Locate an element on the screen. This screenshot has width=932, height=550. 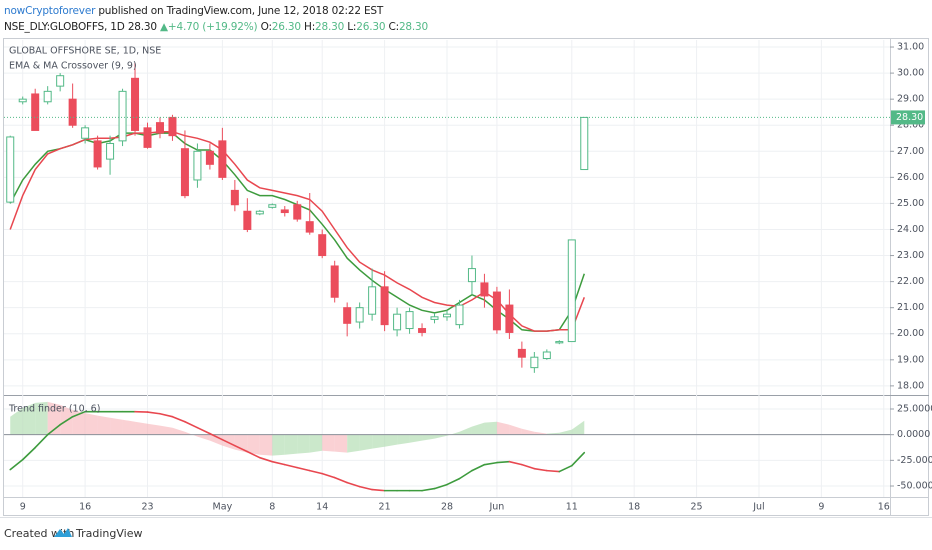
high: 28.30 is located at coordinates (330, 27).